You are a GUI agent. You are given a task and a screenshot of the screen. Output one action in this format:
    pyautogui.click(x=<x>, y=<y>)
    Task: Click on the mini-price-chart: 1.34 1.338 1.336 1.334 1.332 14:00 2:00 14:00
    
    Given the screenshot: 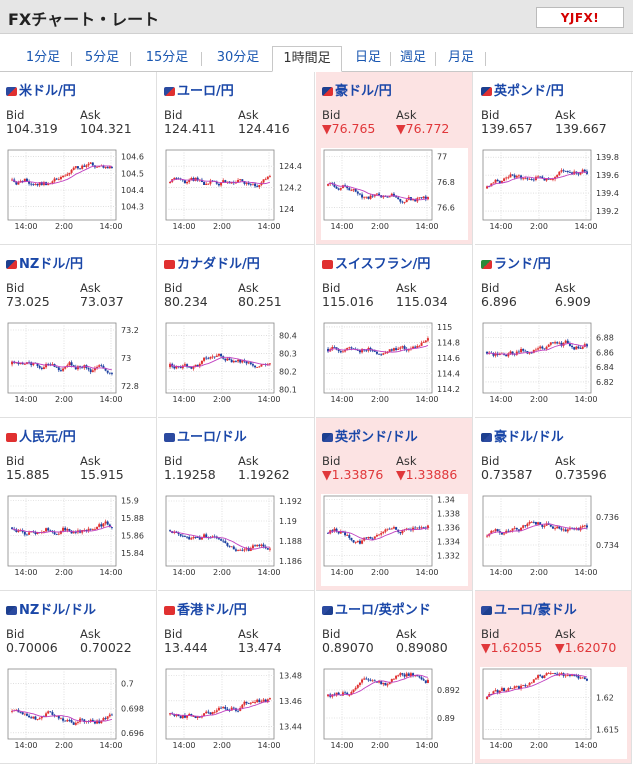 What is the action you would take?
    pyautogui.click(x=394, y=540)
    